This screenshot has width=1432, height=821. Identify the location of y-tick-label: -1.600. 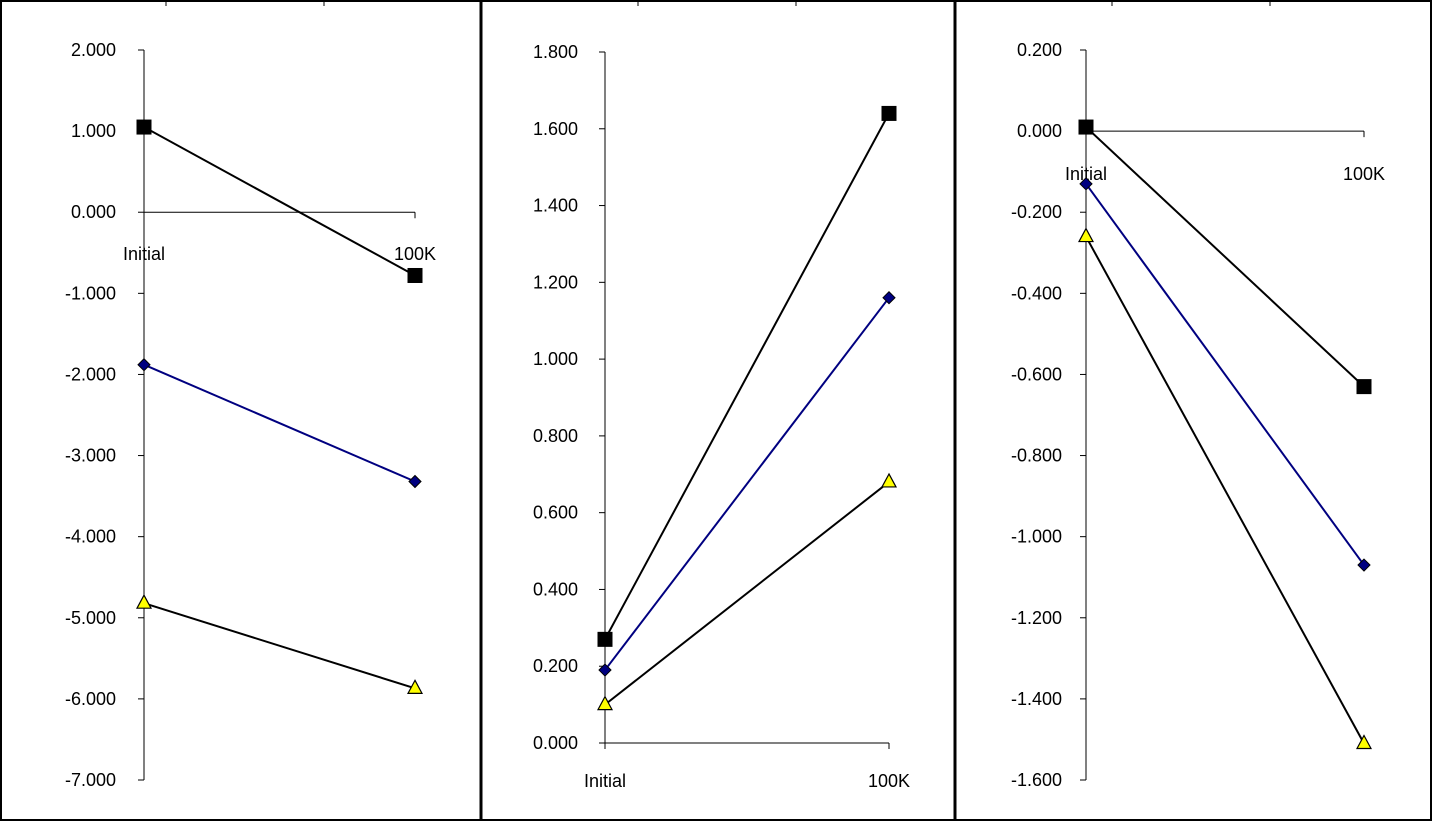
(1036, 780).